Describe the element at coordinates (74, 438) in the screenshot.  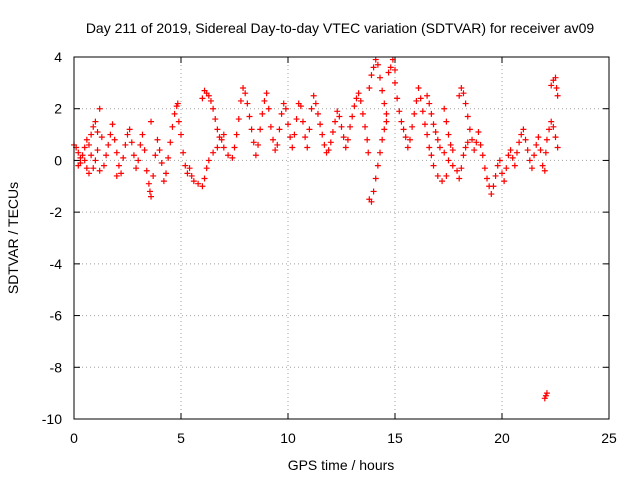
I see `x-tick-label: 0` at that location.